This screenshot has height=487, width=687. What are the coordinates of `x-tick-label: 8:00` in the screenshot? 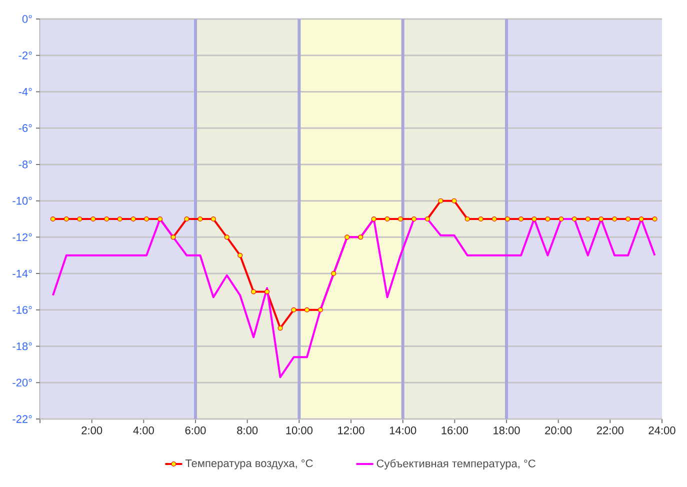 It's located at (247, 430).